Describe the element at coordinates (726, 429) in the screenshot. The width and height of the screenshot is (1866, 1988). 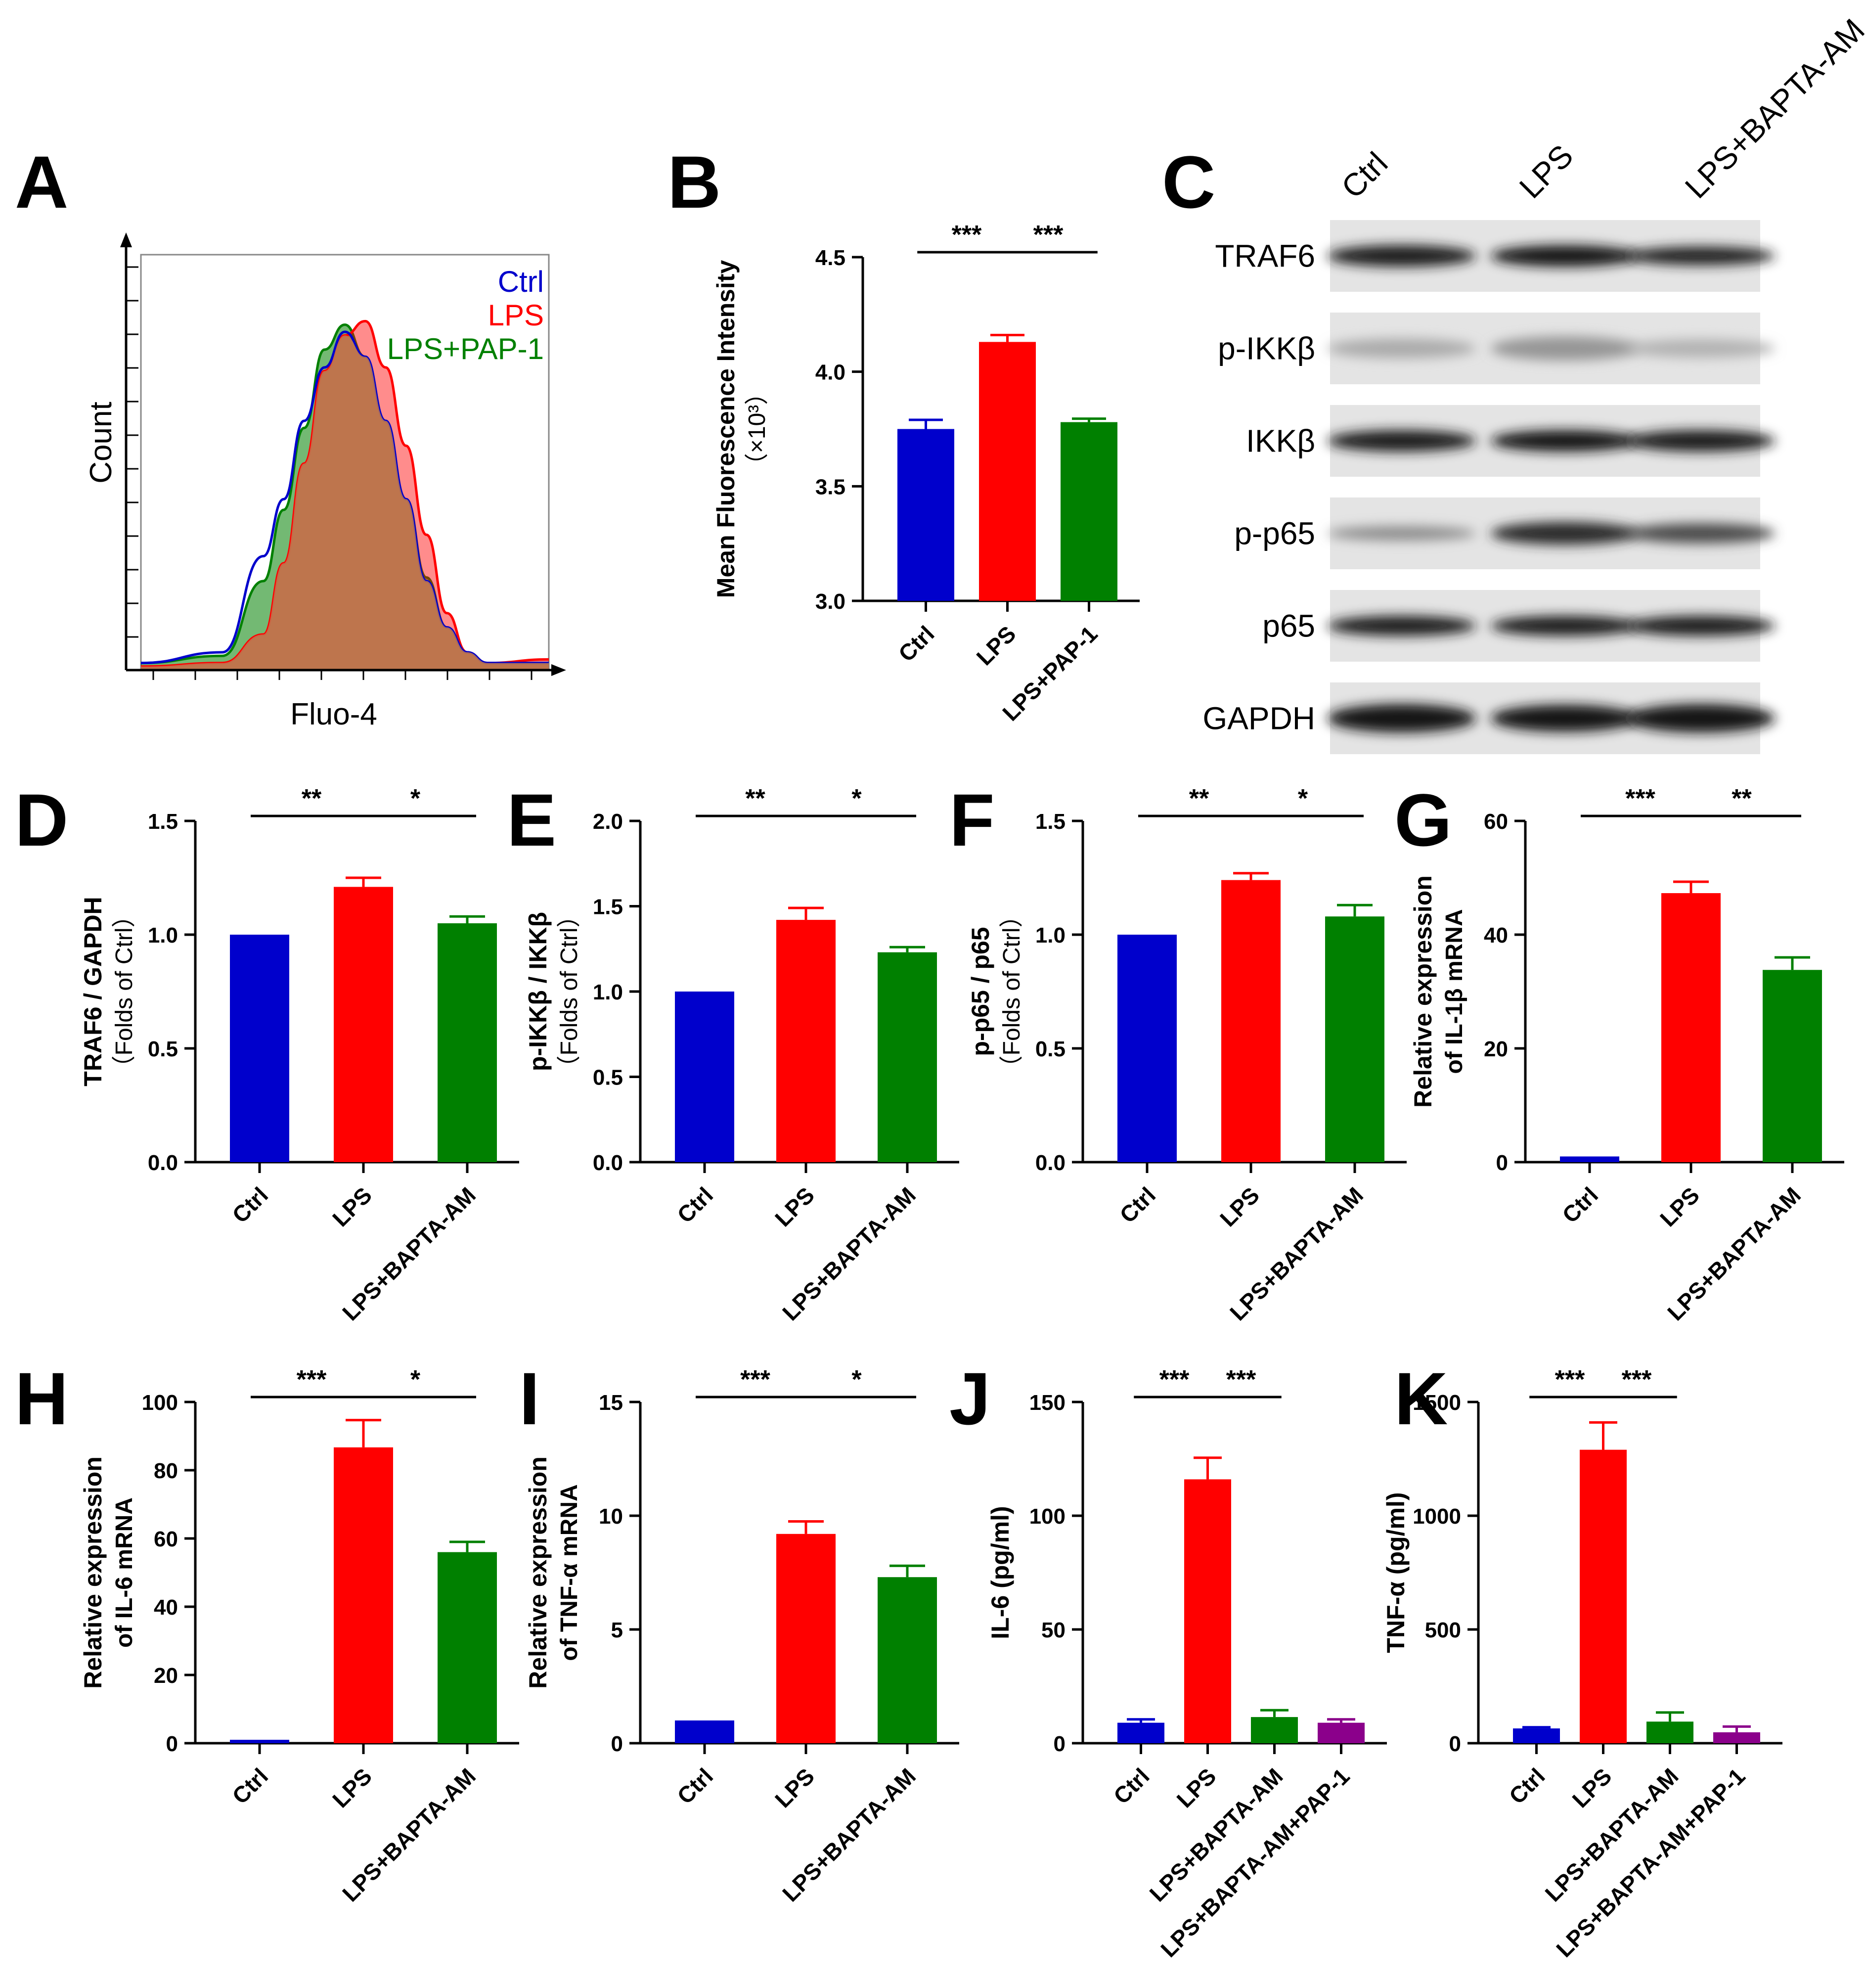
I see `y-axis-label: Mean Fluorescence Intensity` at that location.